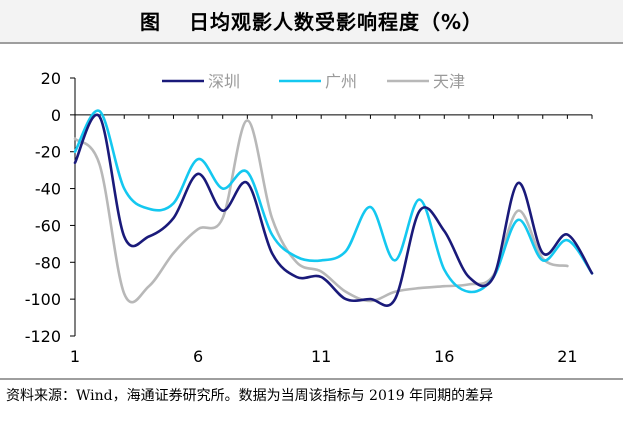 The width and height of the screenshot is (623, 434). What do you see at coordinates (43, 299) in the screenshot?
I see `y-tick-label: -100` at bounding box center [43, 299].